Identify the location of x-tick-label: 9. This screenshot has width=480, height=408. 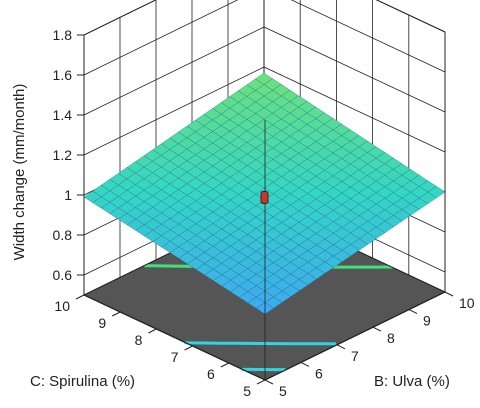
(427, 321).